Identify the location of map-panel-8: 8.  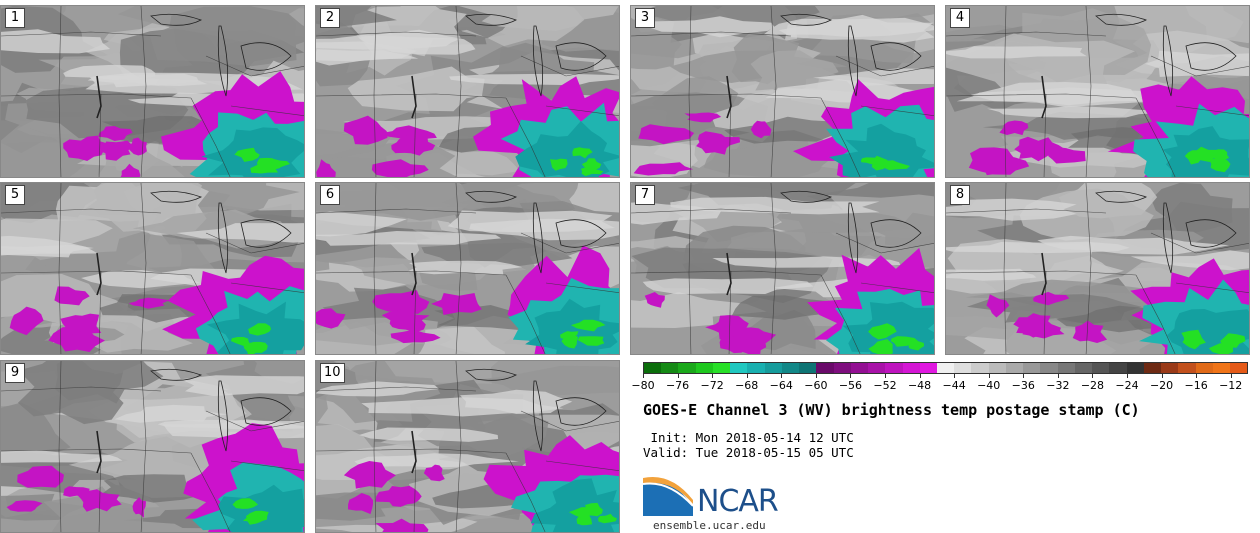
(1097, 268).